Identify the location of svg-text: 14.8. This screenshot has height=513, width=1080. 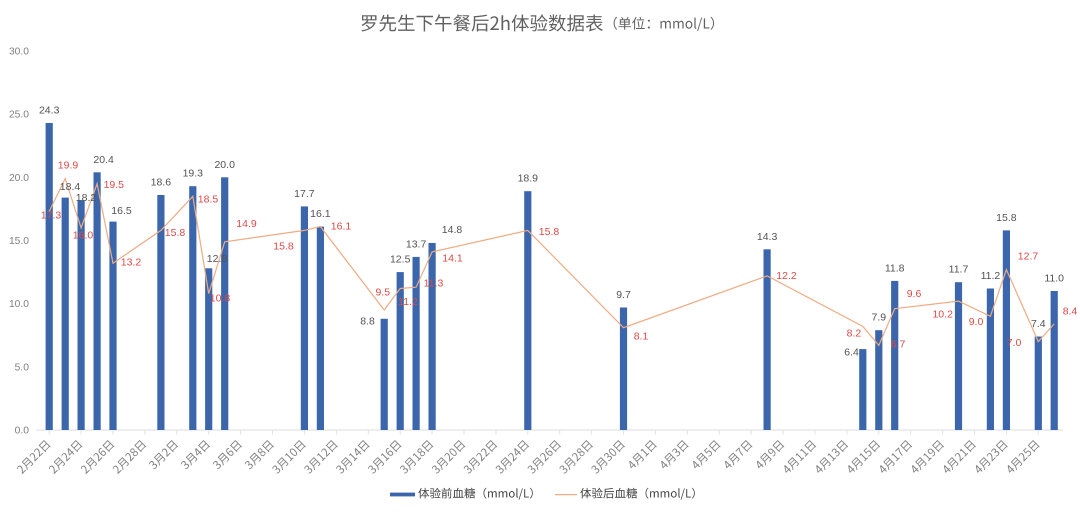
(452, 230).